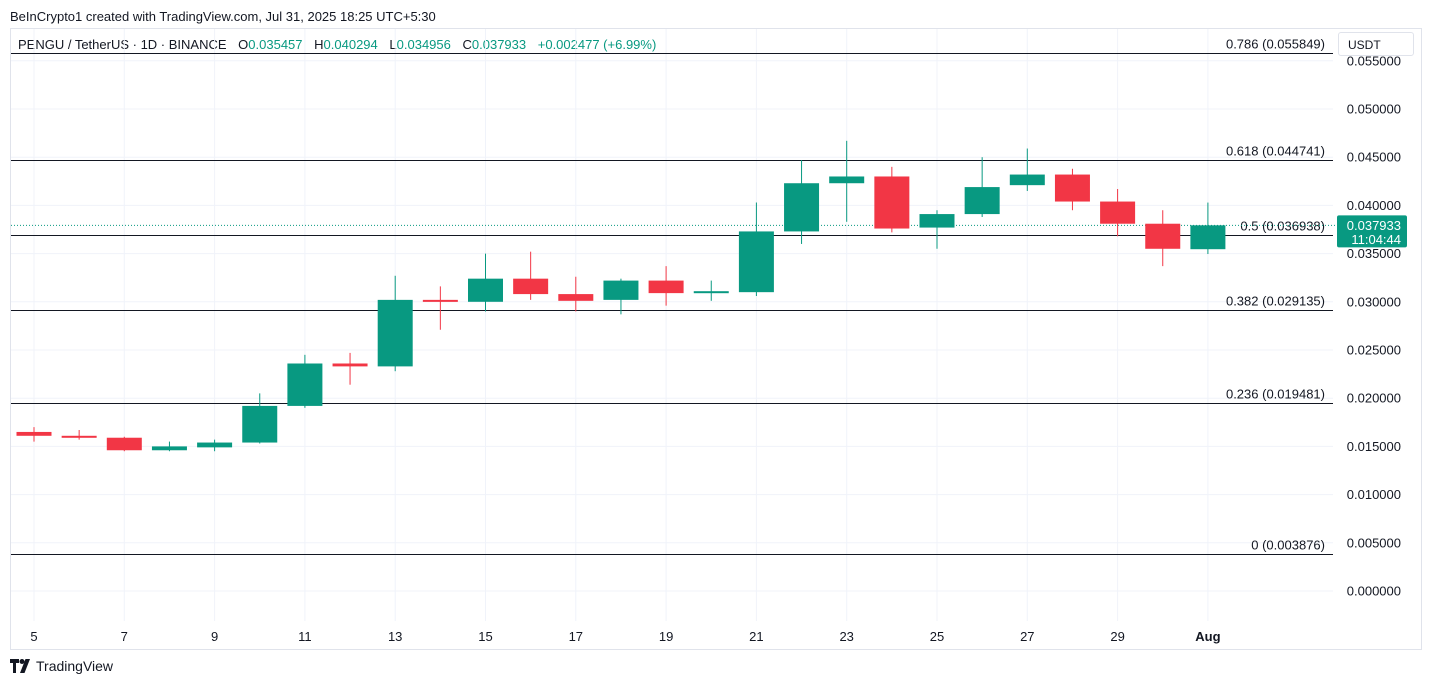  I want to click on fib-level-label: 0.5 (0.036938), so click(1282, 226).